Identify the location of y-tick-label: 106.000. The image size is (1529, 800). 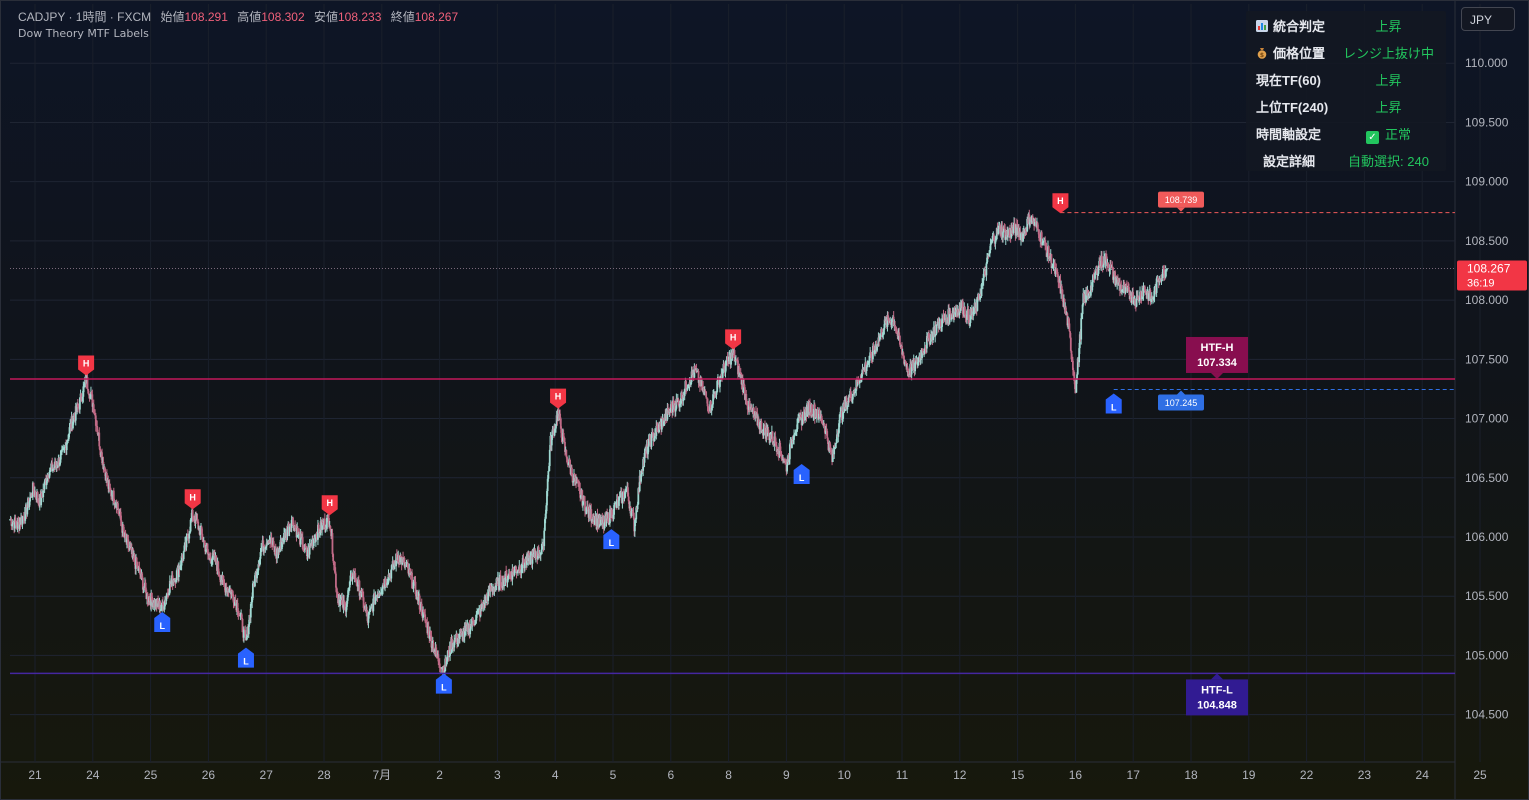
(1487, 537).